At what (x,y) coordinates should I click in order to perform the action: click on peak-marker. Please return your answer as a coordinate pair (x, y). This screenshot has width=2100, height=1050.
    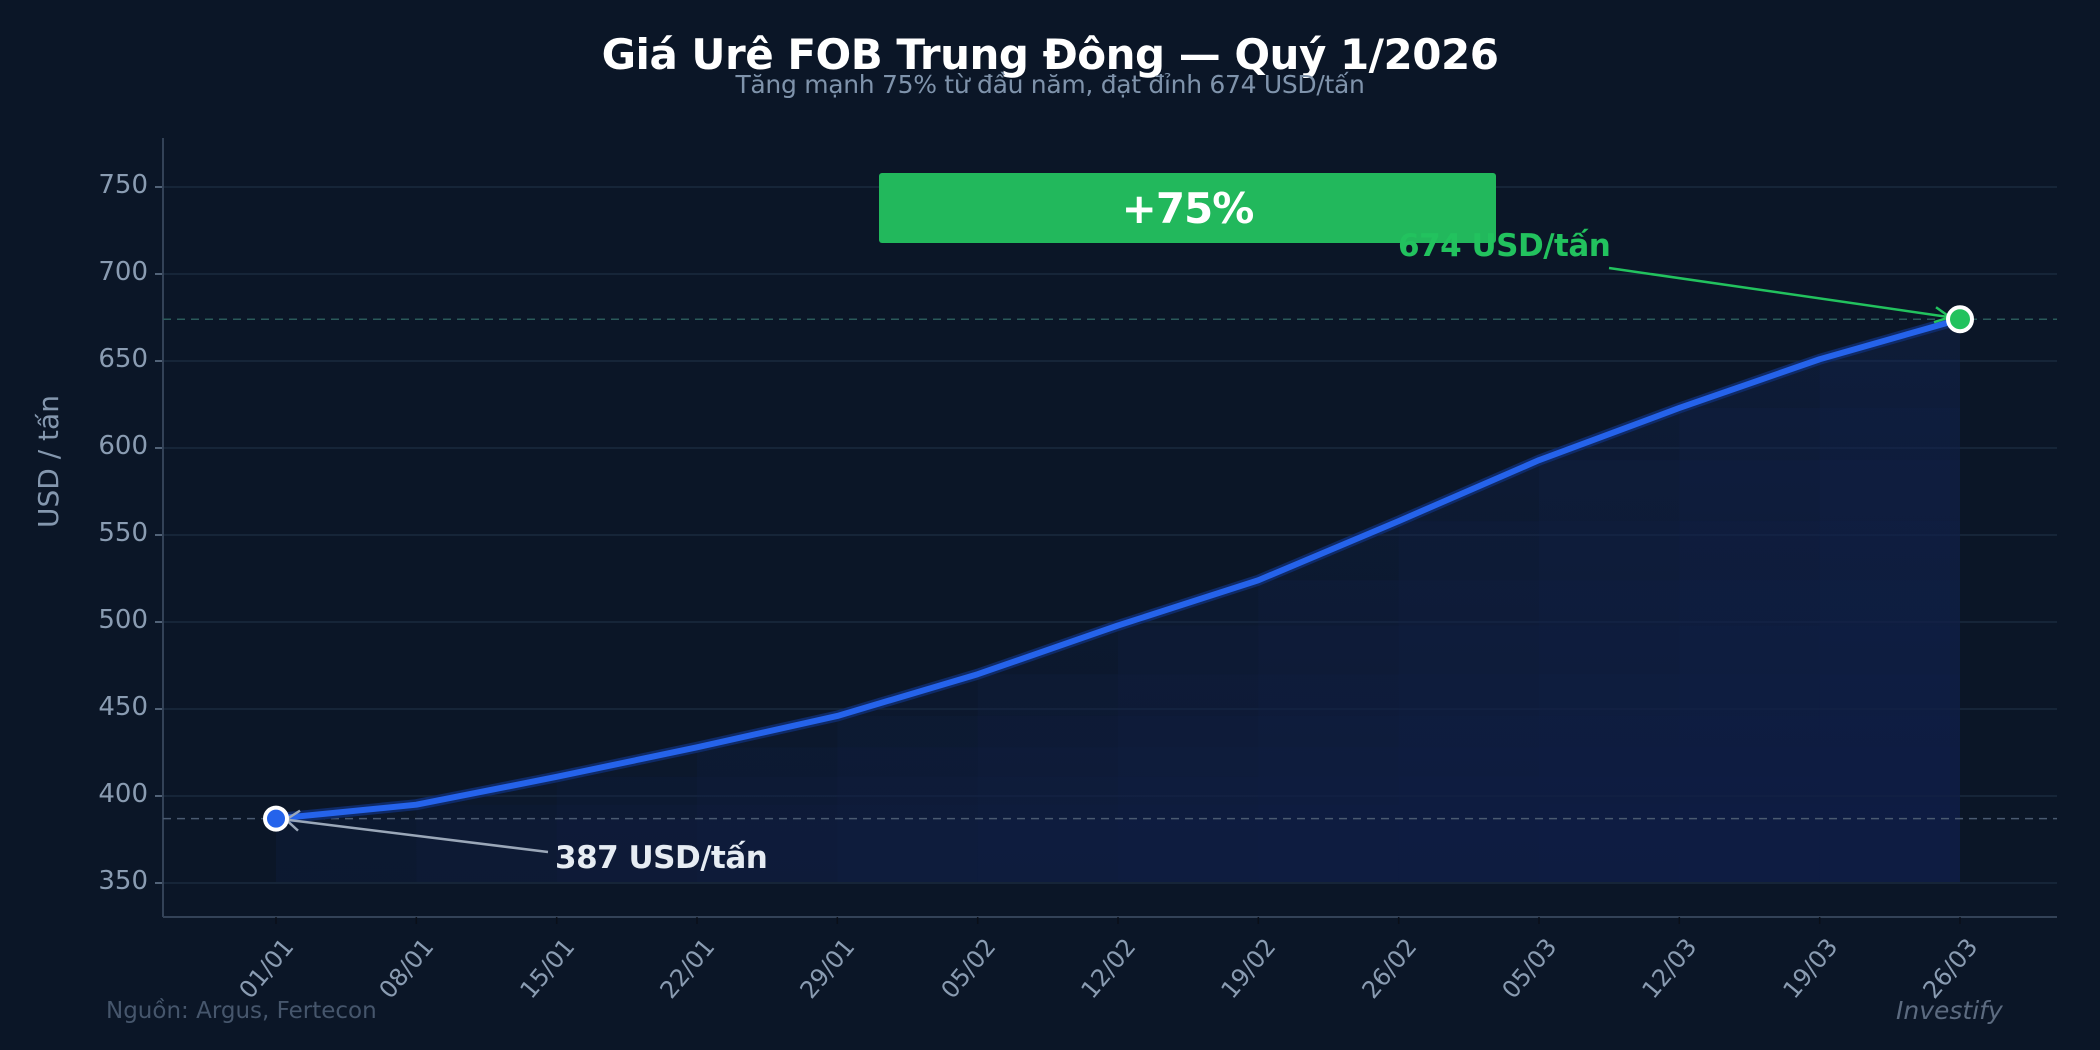
    Looking at the image, I should click on (1960, 319).